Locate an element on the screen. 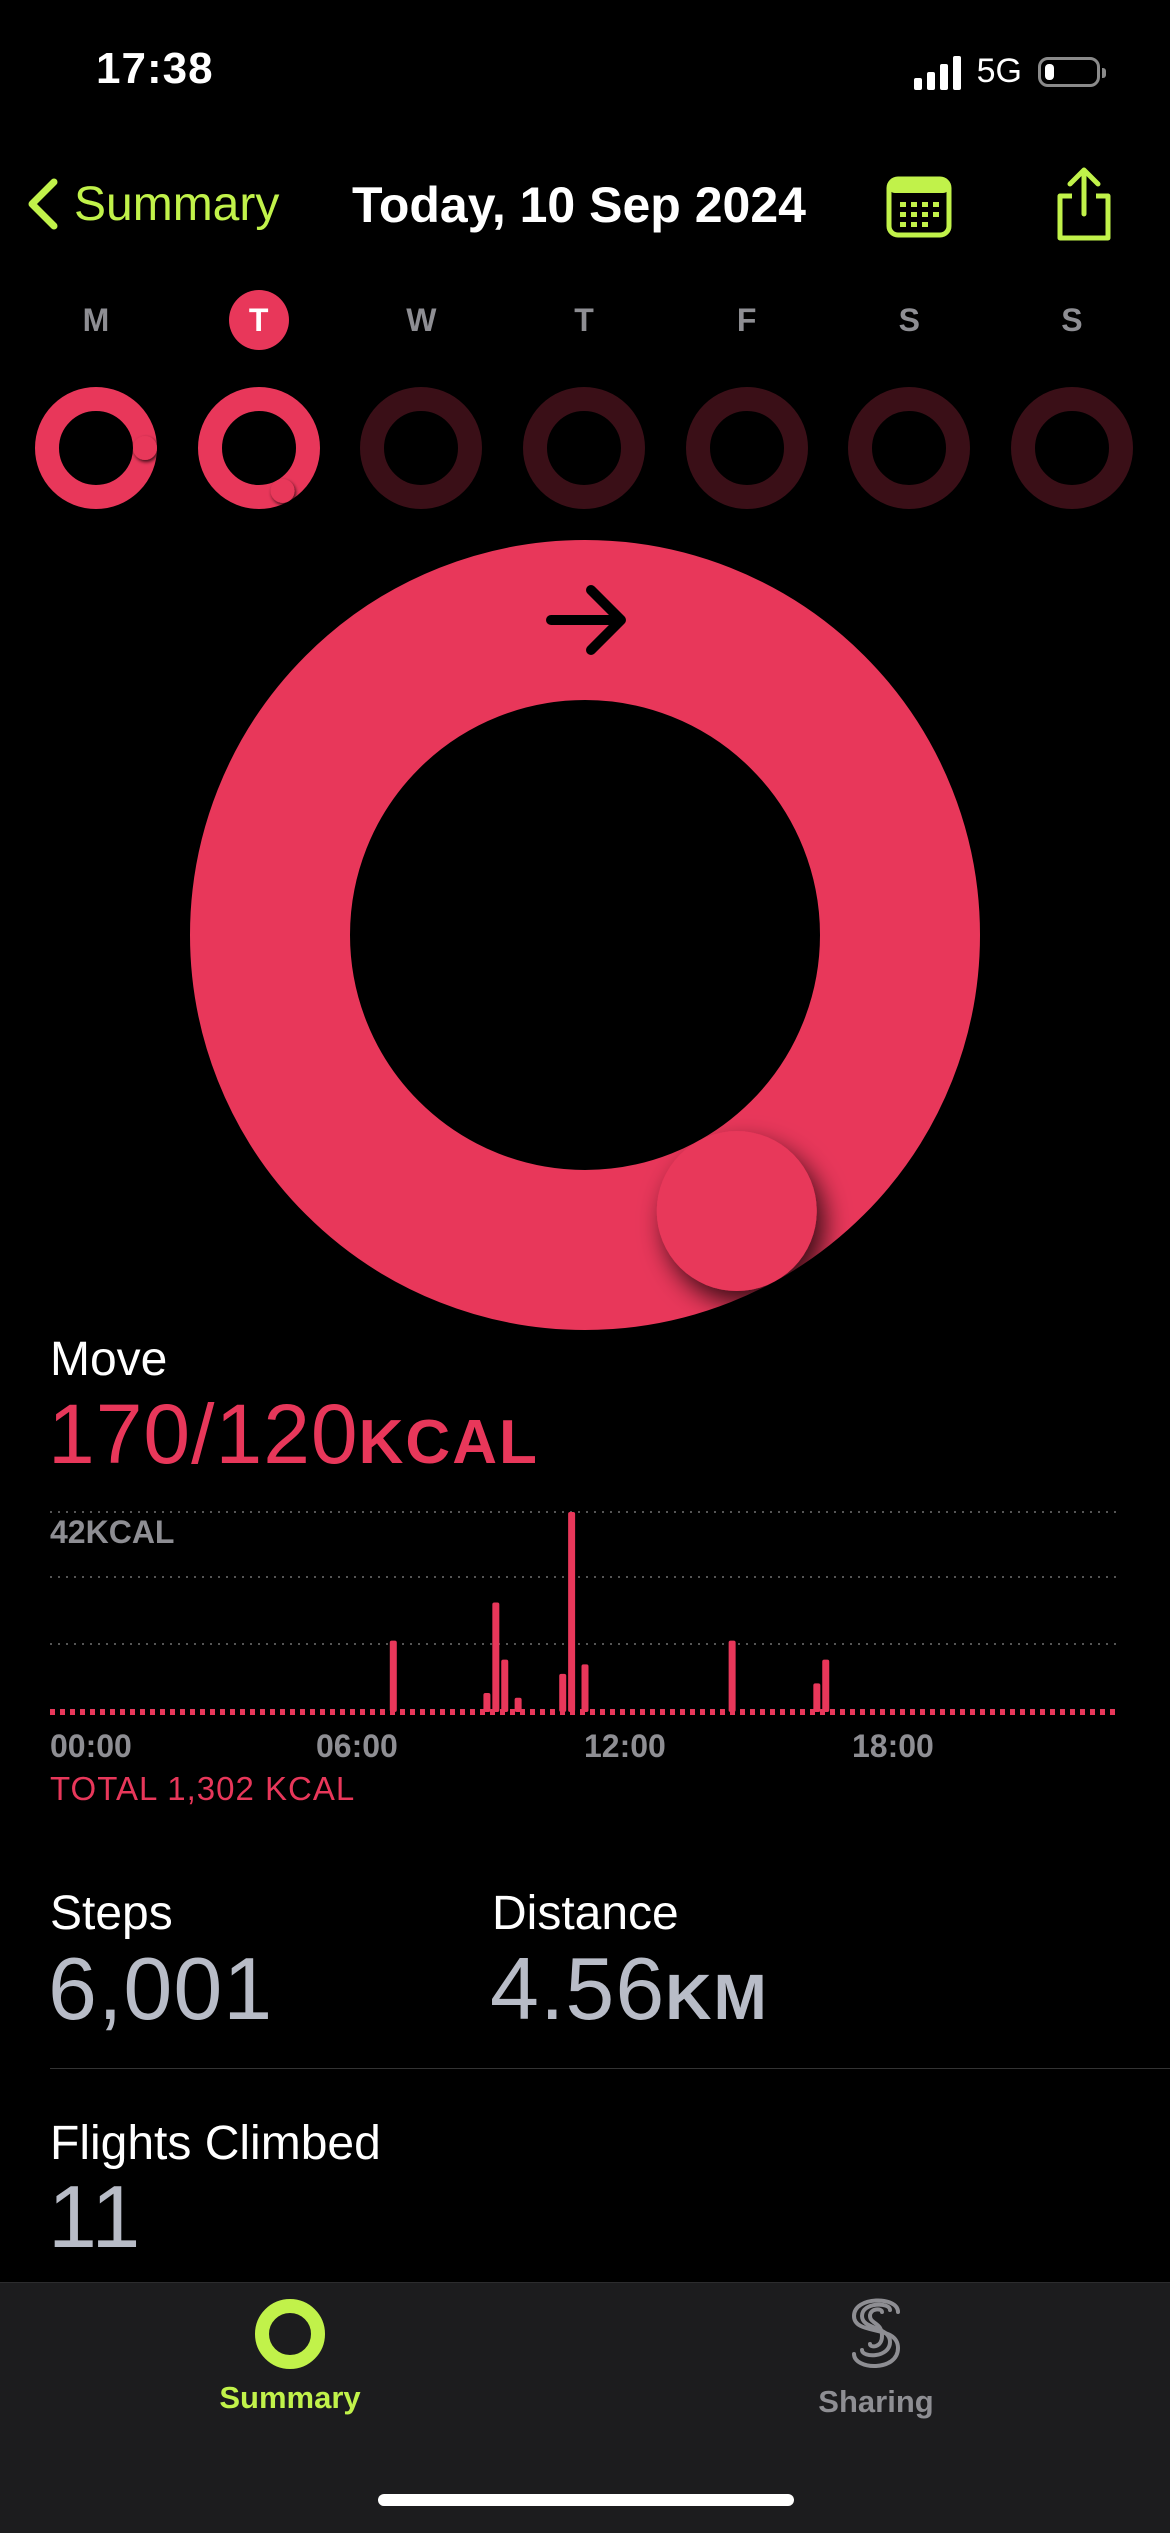  tab-bar is located at coordinates (585, 2407).